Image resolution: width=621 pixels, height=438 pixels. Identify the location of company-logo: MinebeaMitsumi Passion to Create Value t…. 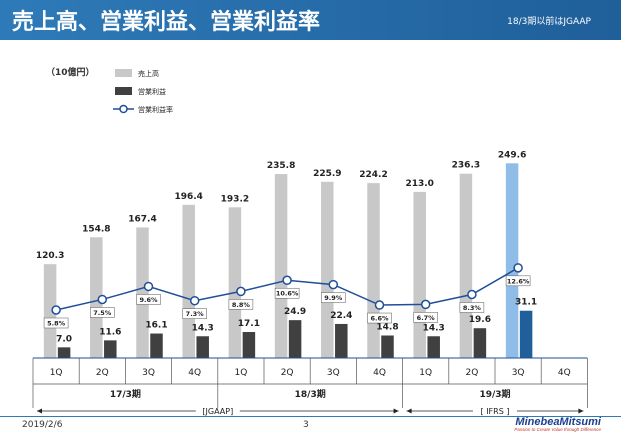
(548, 424).